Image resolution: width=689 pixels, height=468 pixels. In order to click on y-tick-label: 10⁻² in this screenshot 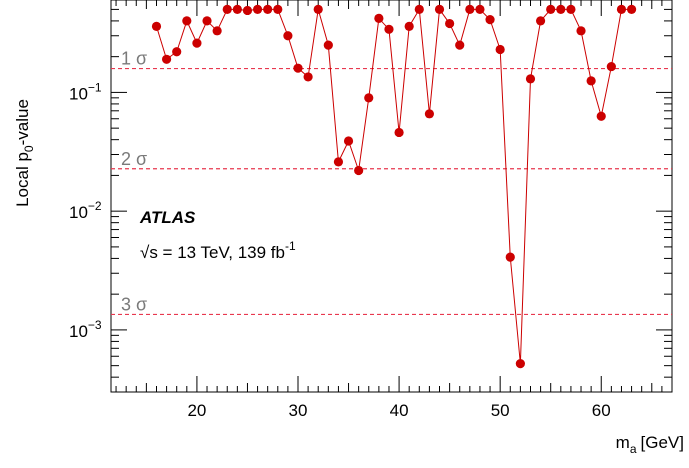, I will do `click(85, 210)`.